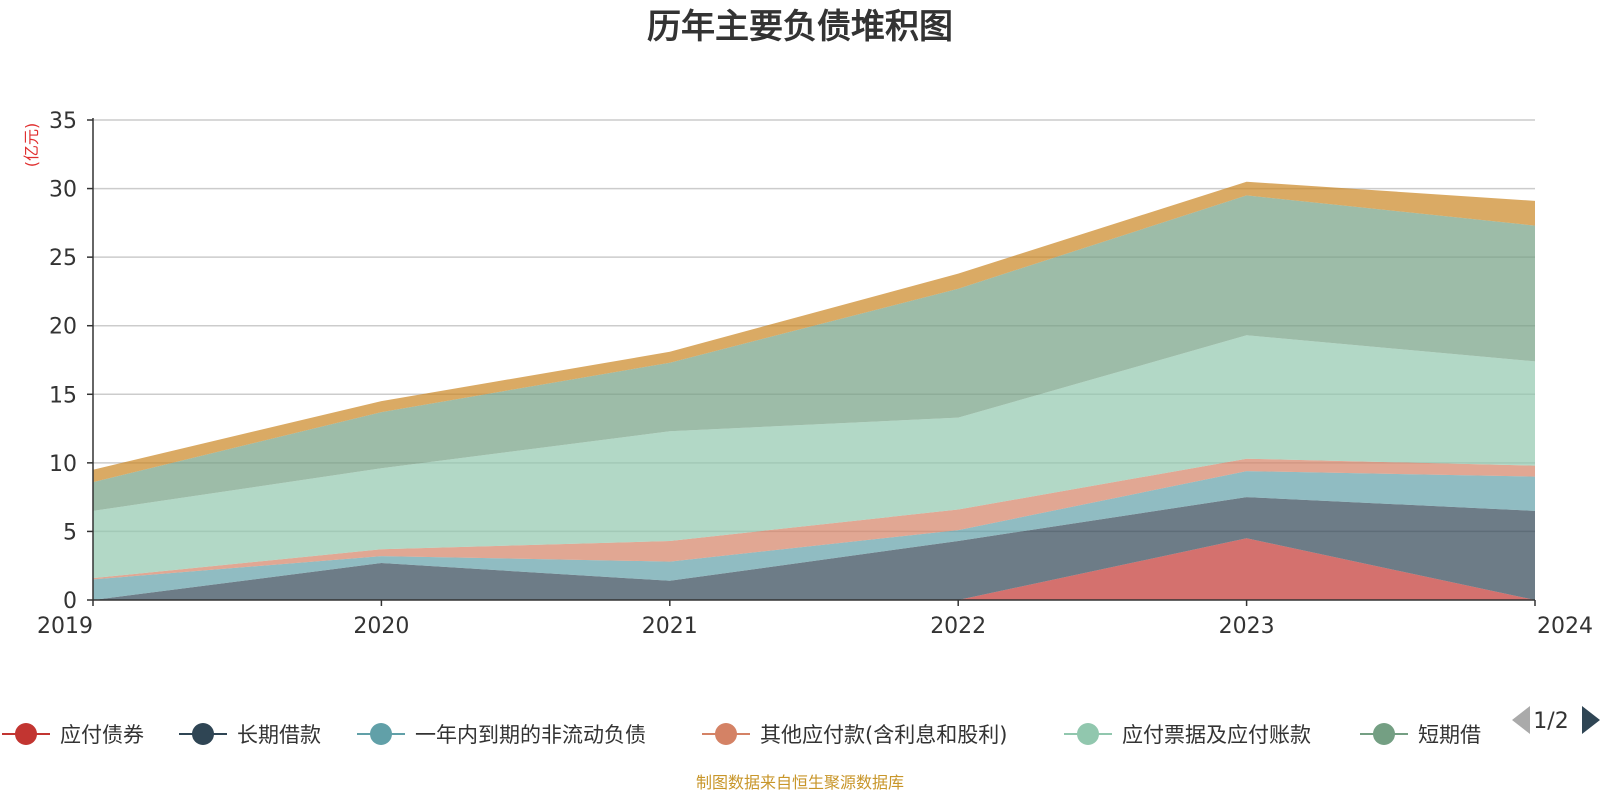 This screenshot has width=1600, height=800. I want to click on data-source-note: 制图数据来自恒生聚源数据库, so click(800, 782).